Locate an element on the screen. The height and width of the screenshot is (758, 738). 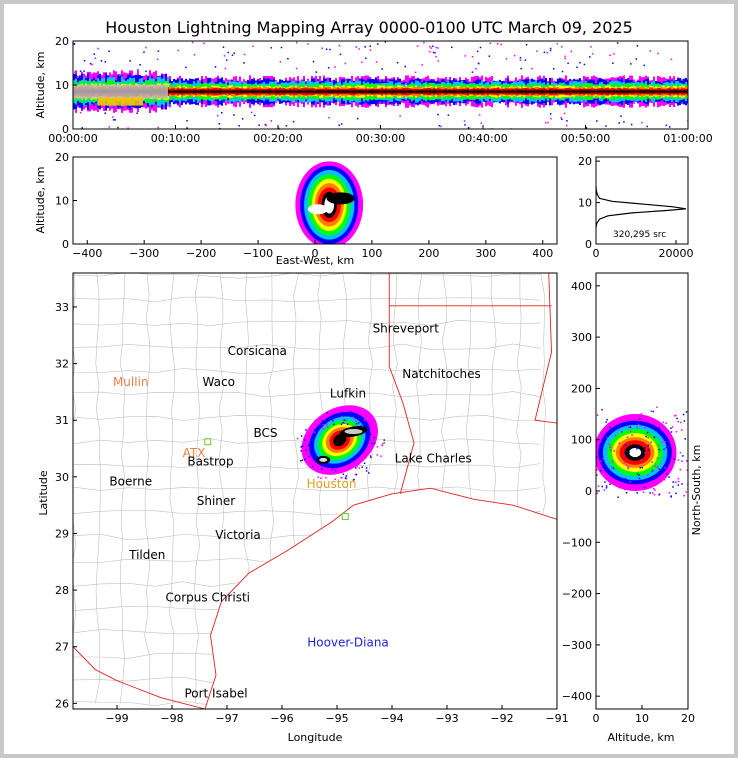
north-south-panel: 0 10 20 −400 −300 −200 −100 0 100 200 300 400 is located at coordinates (628, 498).